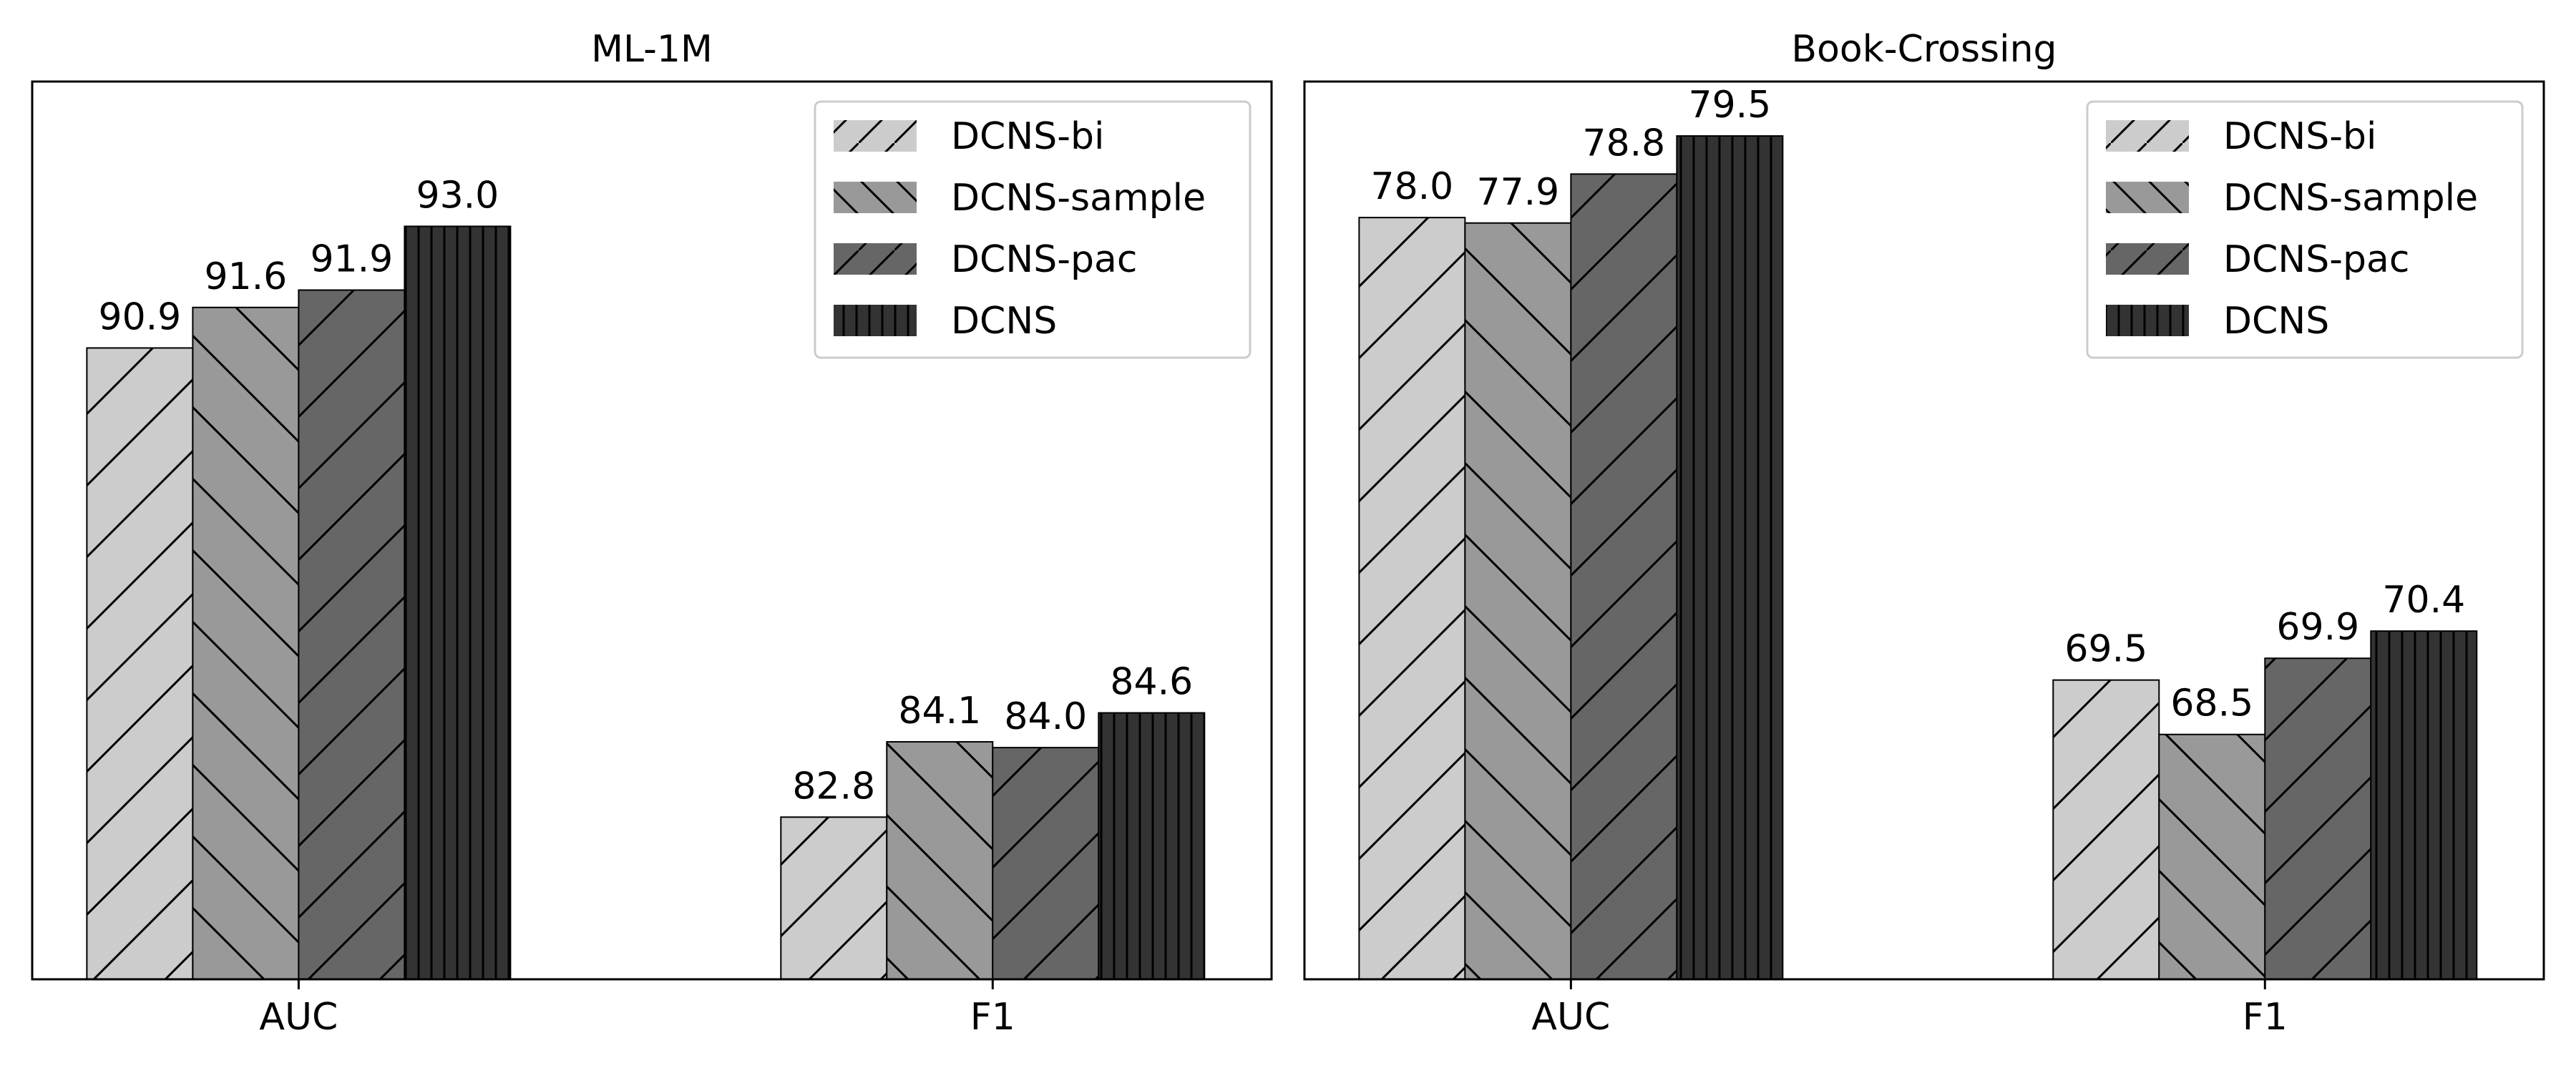  Describe the element at coordinates (245, 276) in the screenshot. I see `value-label: 91.6` at that location.